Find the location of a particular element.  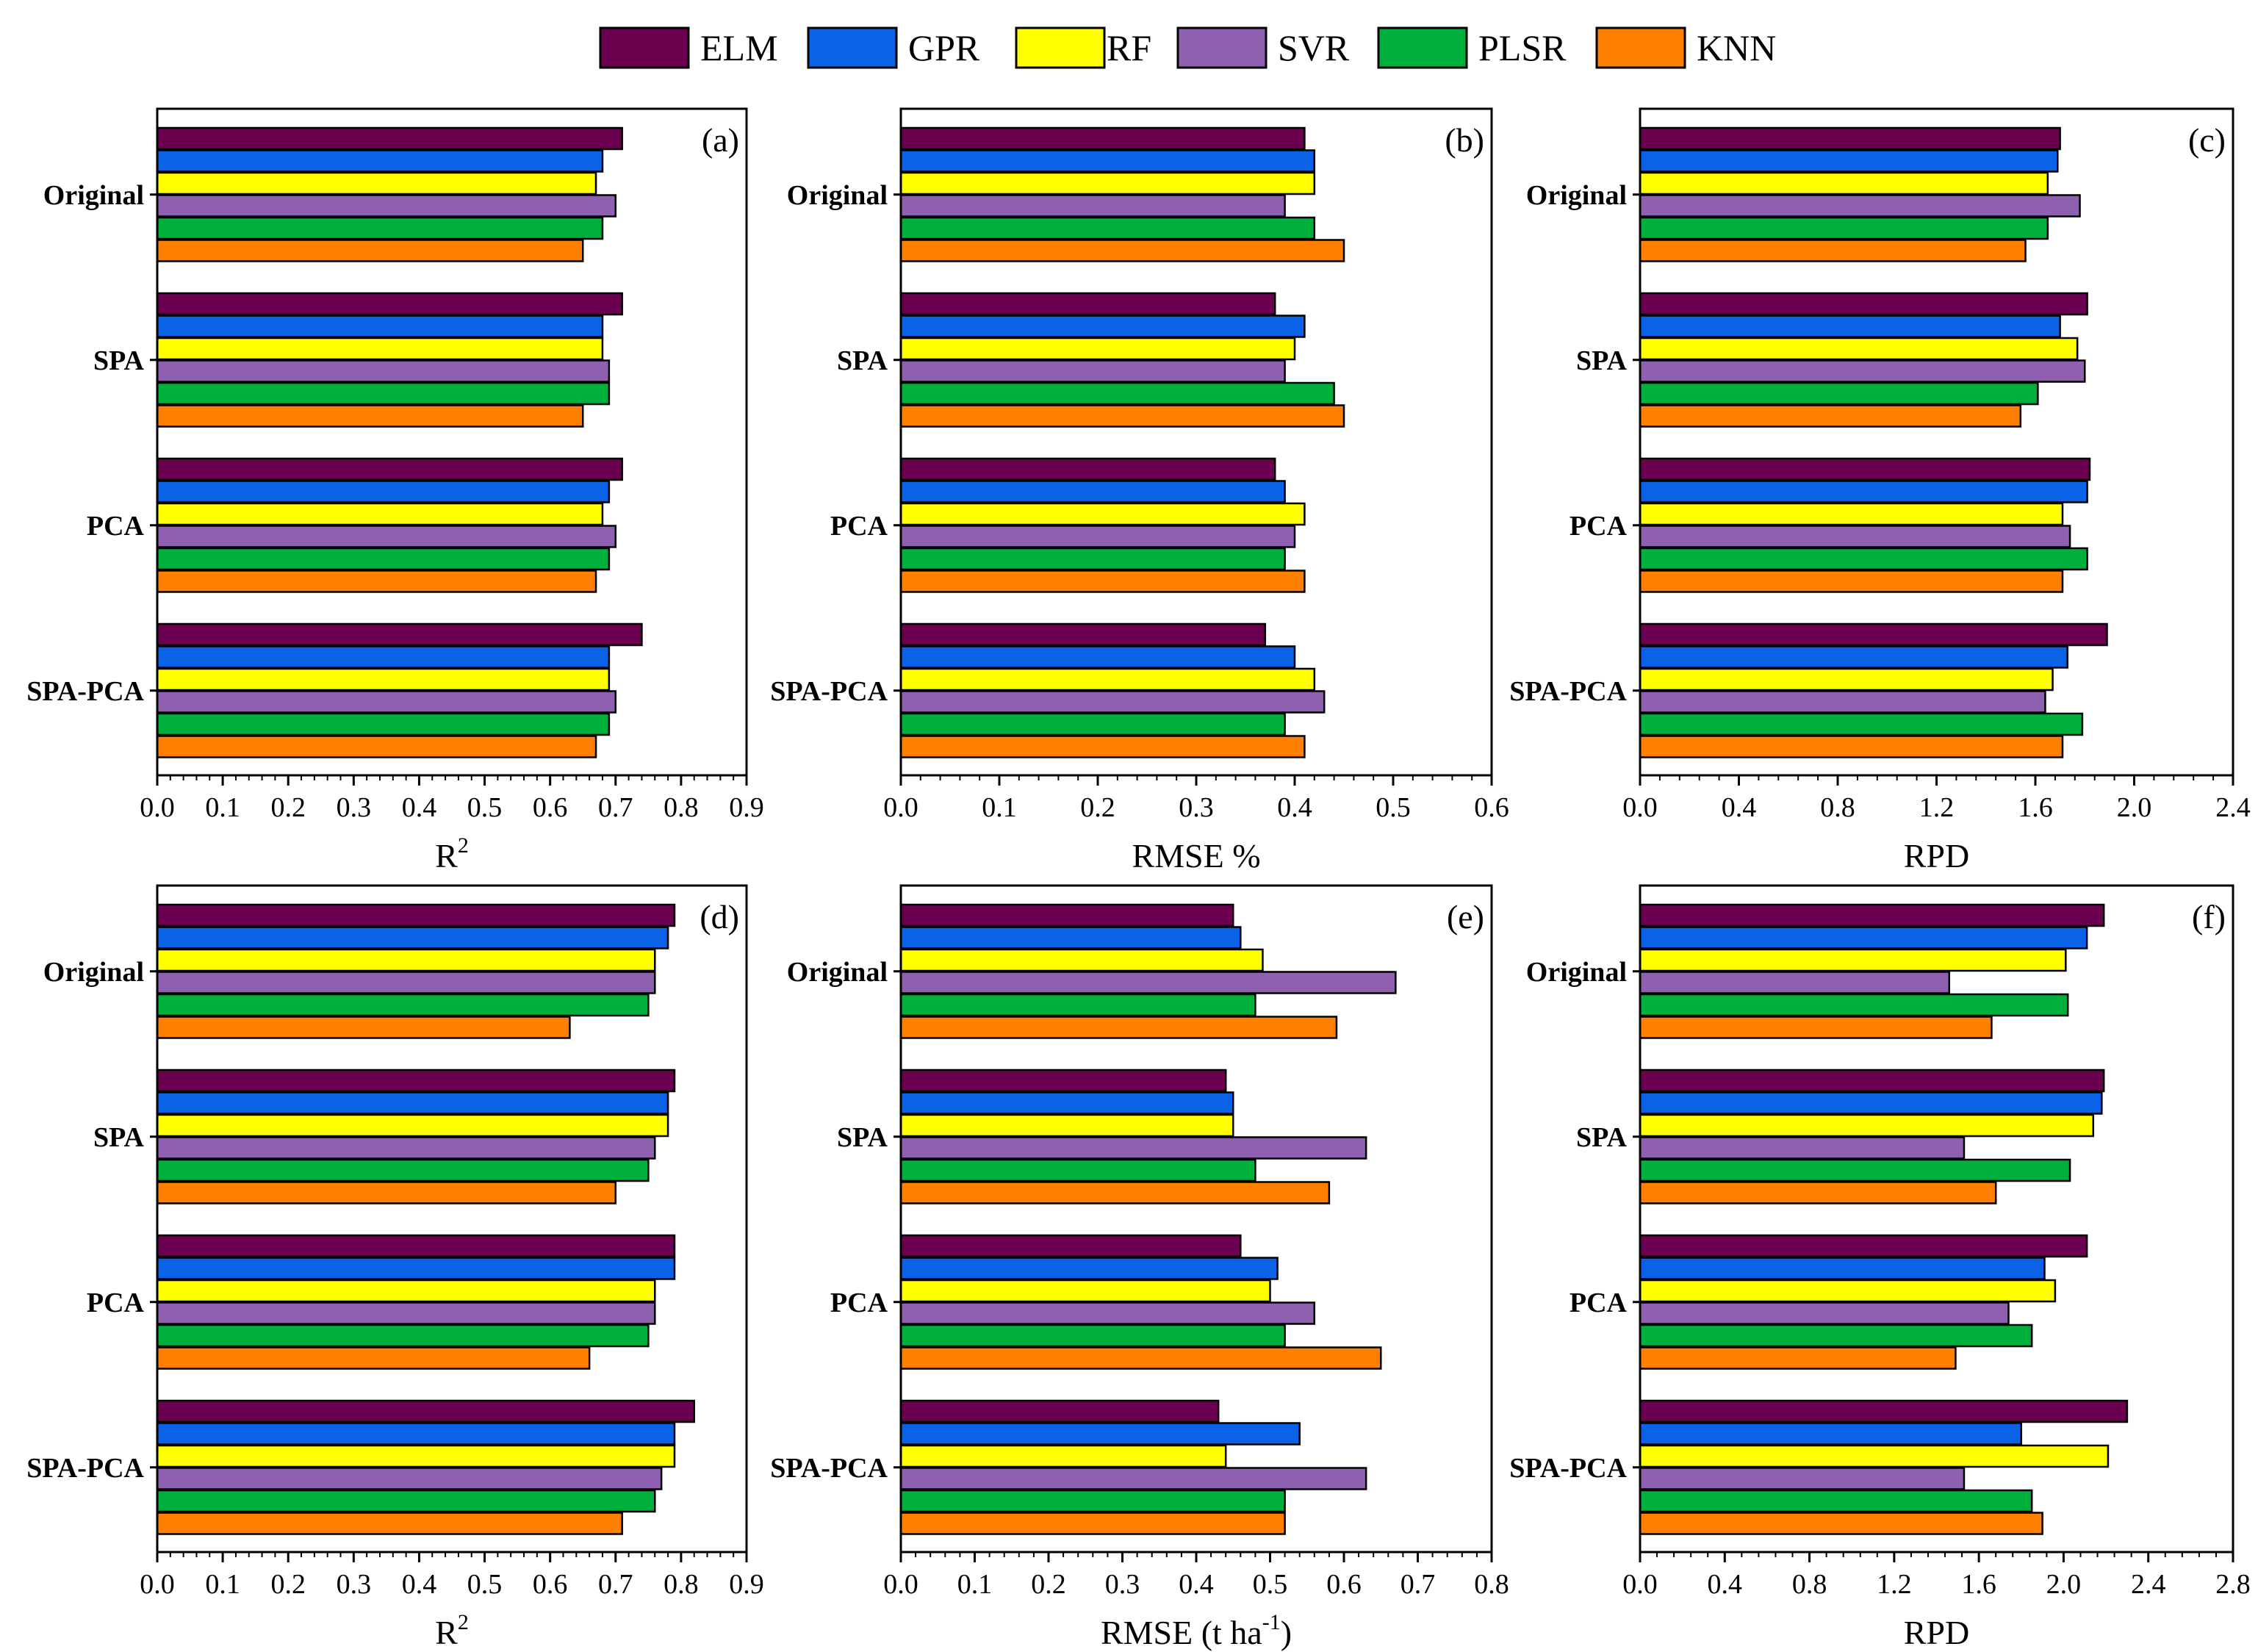

bar-b-pca-knn is located at coordinates (1102, 581).